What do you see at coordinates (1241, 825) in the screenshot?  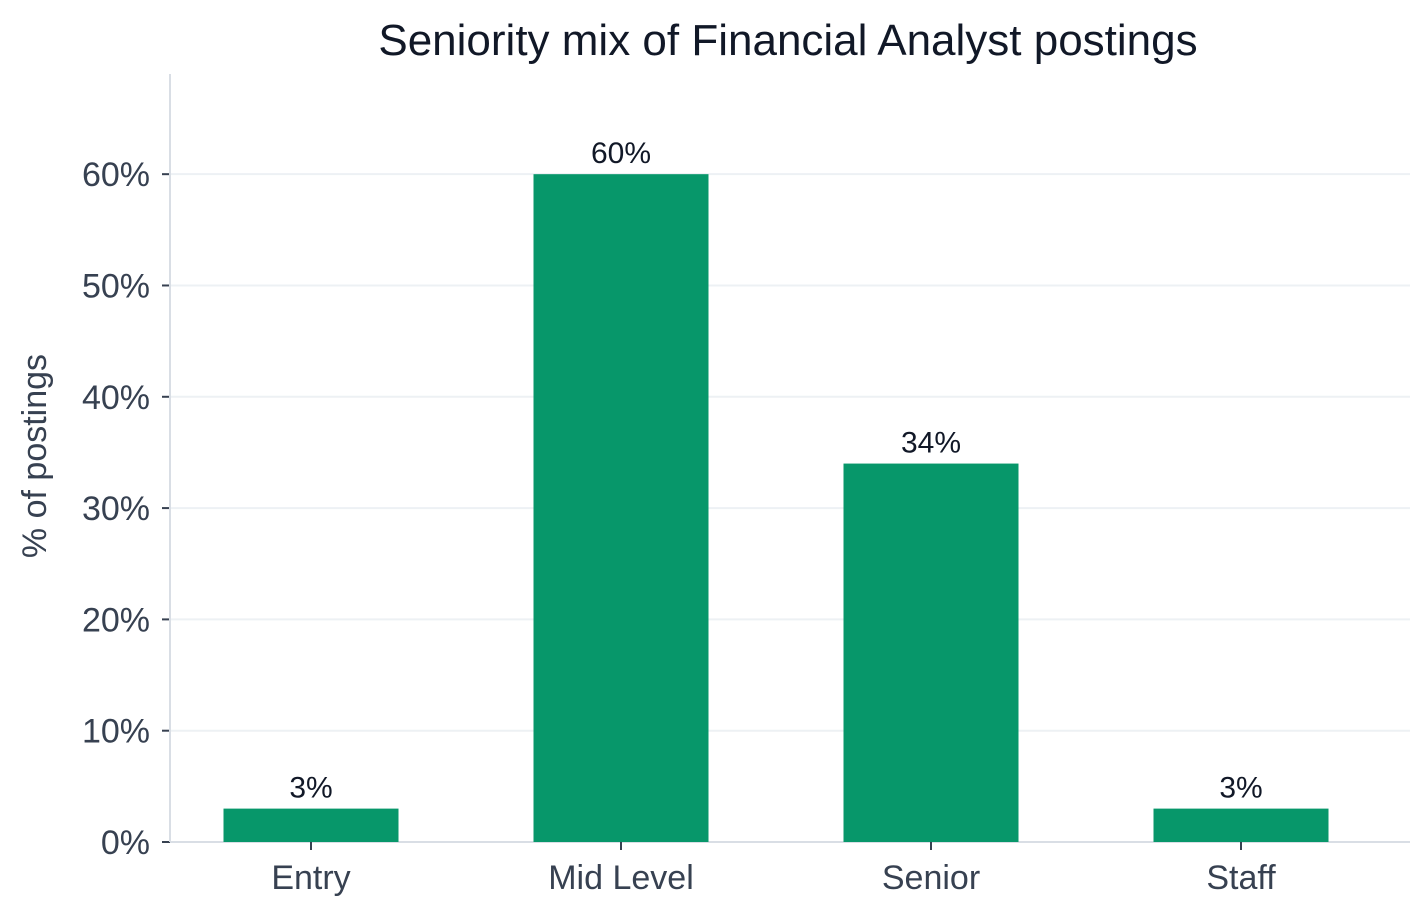 I see `bar-staff` at bounding box center [1241, 825].